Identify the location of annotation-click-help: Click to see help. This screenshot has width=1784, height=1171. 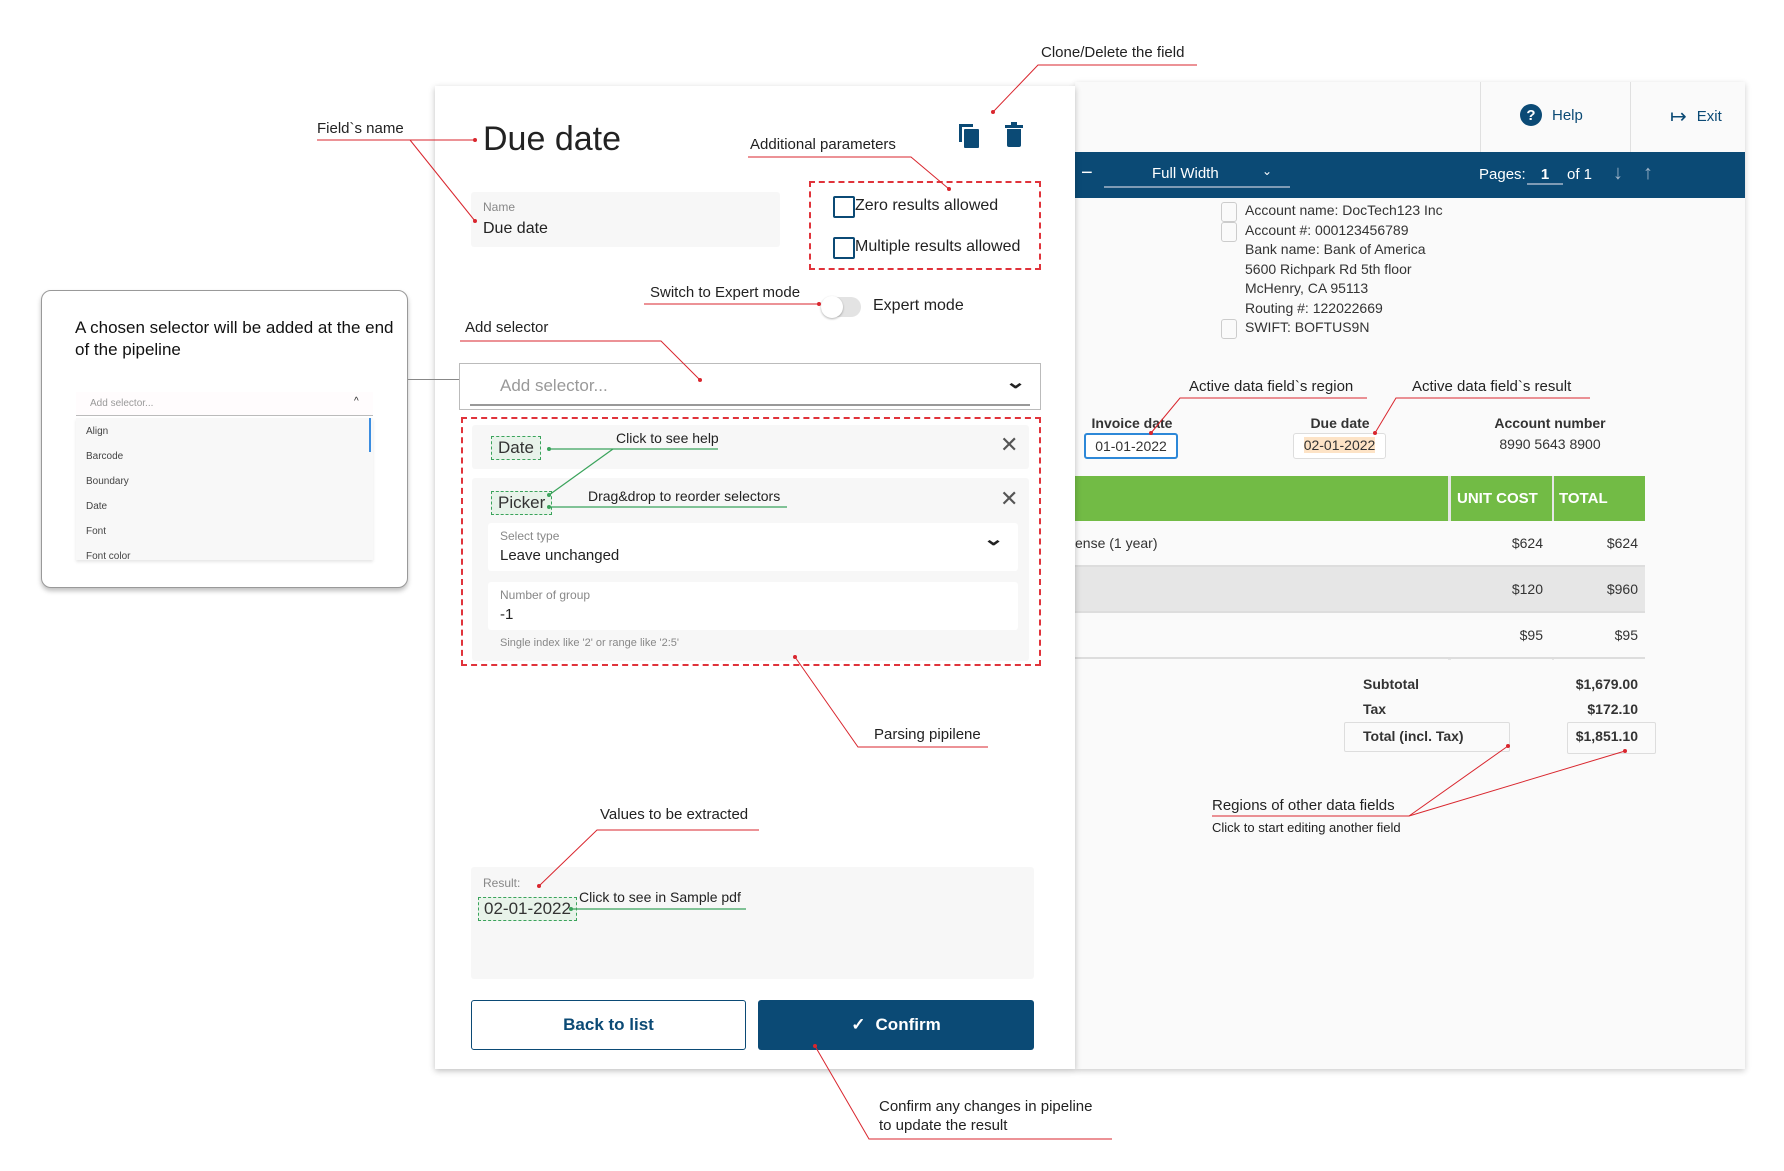
(667, 438).